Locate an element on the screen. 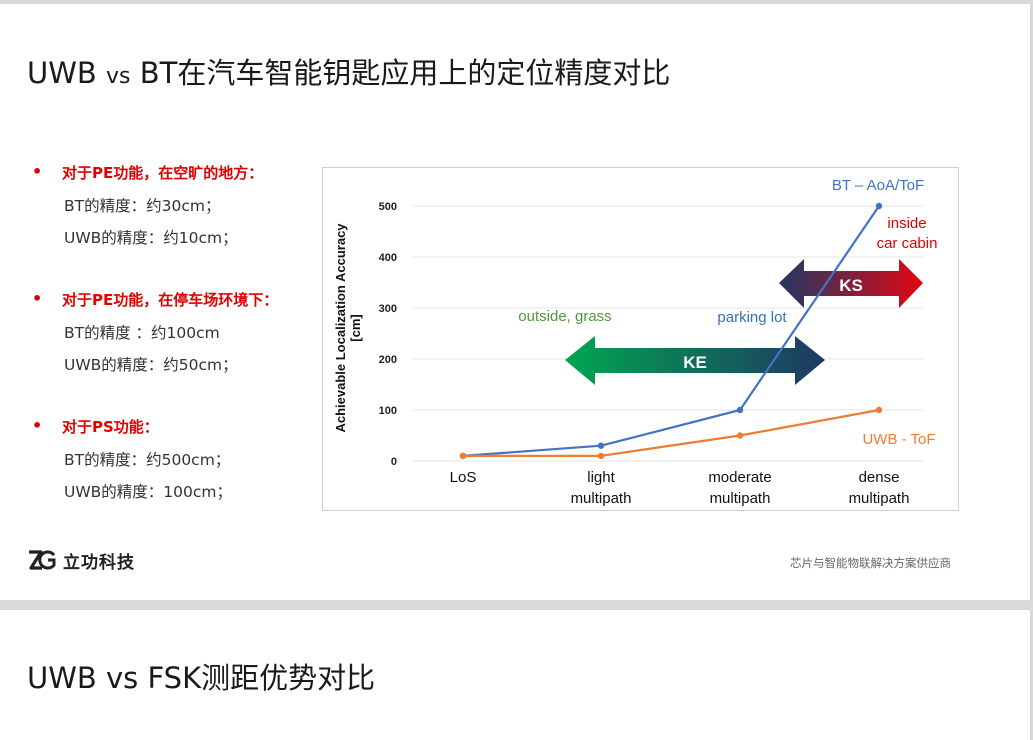  logo-text: 立功科技 is located at coordinates (99, 562).